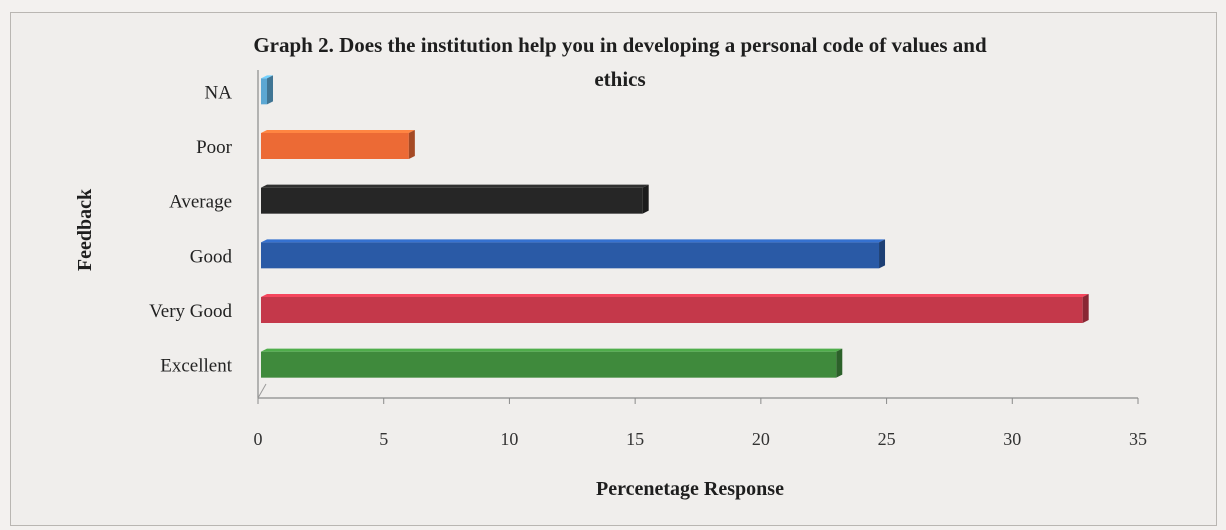 Image resolution: width=1226 pixels, height=530 pixels. I want to click on x-tick-label: 5, so click(383, 439).